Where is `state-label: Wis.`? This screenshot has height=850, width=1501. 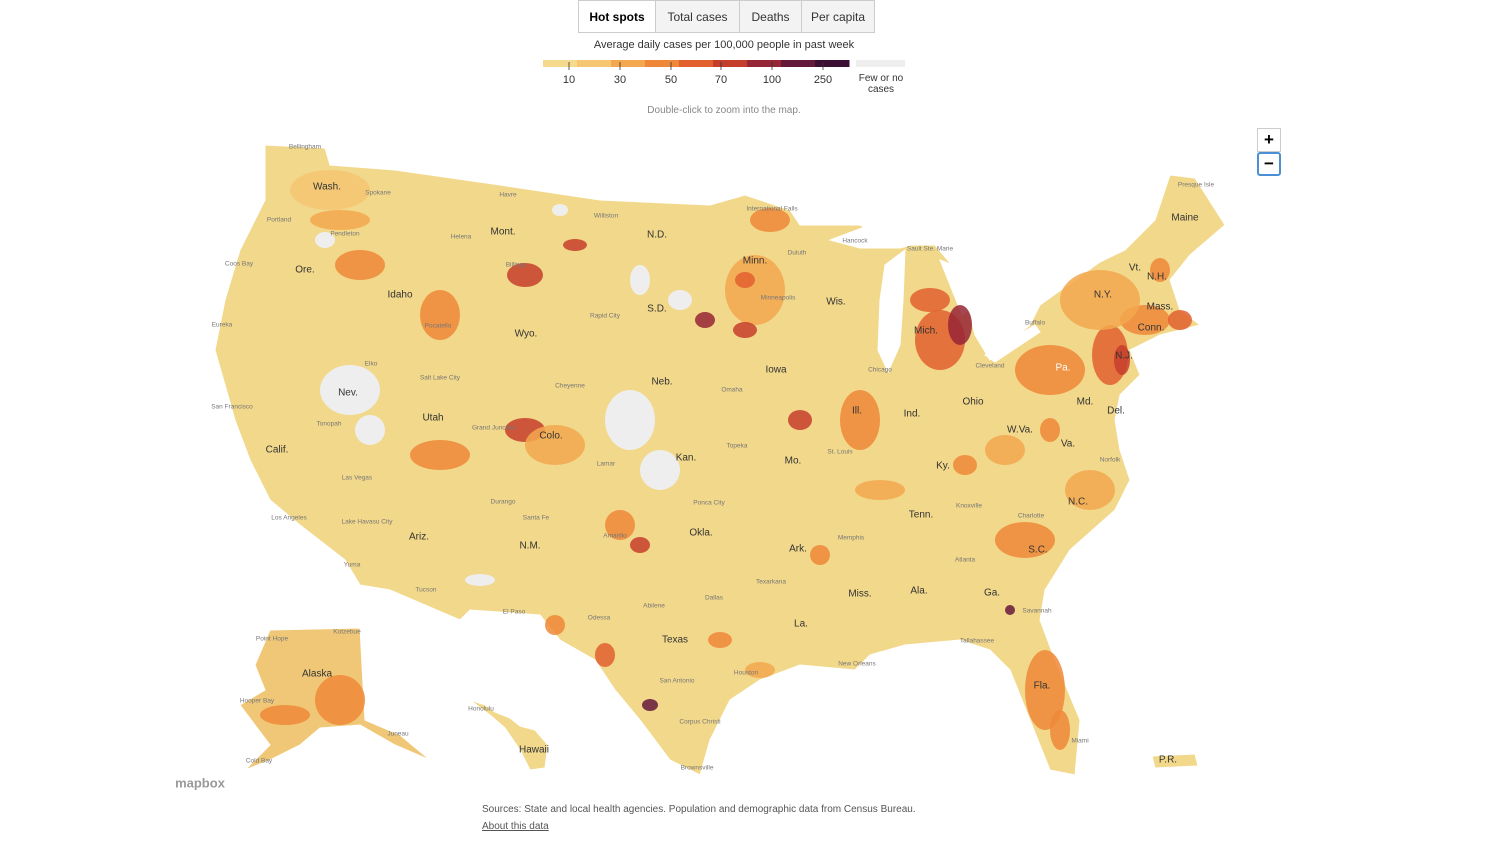
state-label: Wis. is located at coordinates (835, 302).